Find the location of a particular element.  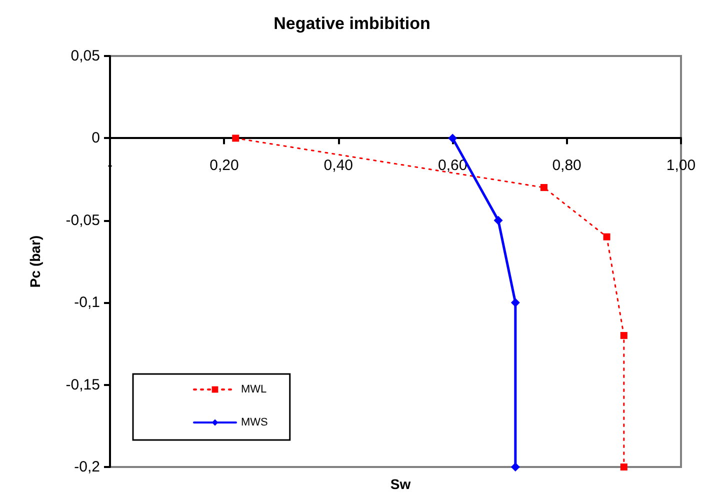

legend-label: MWL is located at coordinates (254, 390).